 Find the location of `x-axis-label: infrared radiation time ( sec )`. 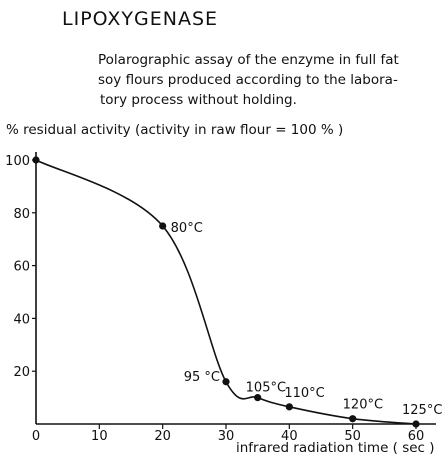

x-axis-label: infrared radiation time ( sec ) is located at coordinates (335, 448).